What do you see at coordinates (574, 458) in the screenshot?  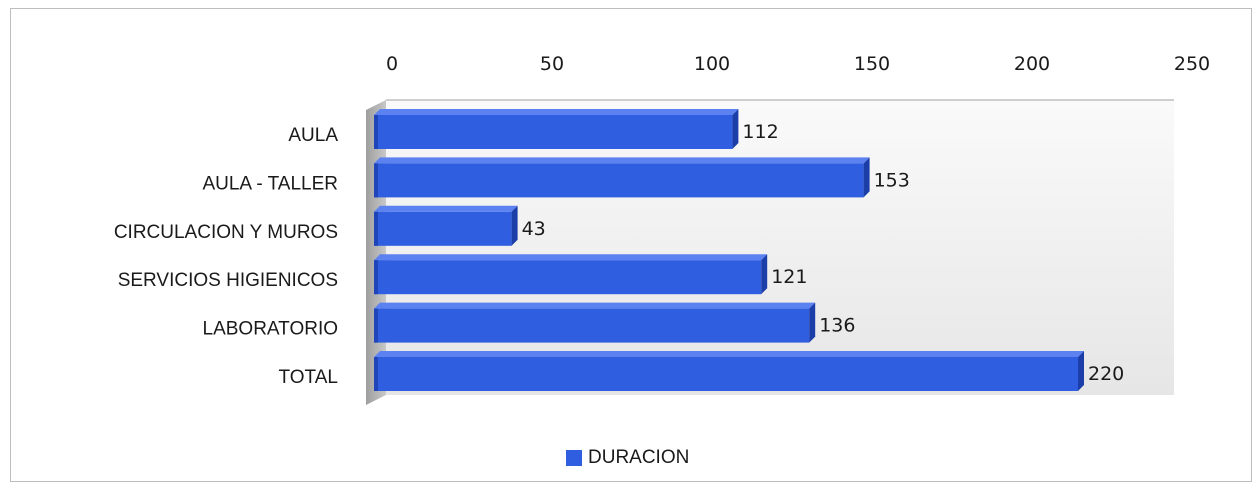 I see `legend-swatch` at bounding box center [574, 458].